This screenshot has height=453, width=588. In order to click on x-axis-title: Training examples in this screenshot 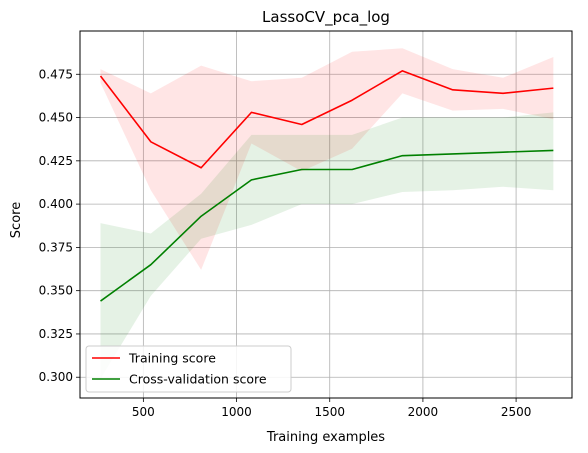, I will do `click(325, 437)`.